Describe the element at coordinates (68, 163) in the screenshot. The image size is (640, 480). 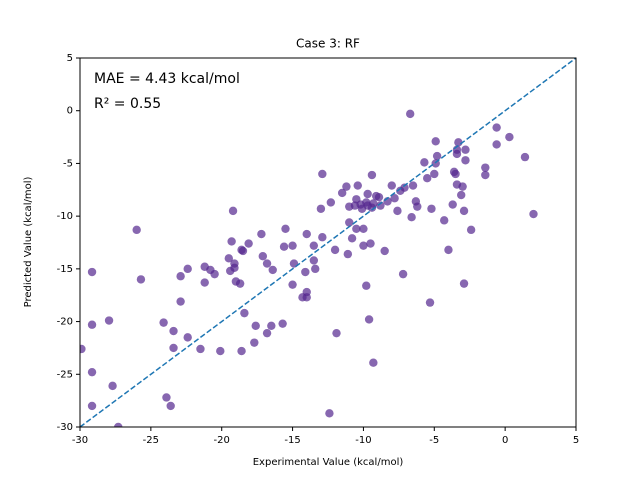
I see `y-tick-label: -5` at that location.